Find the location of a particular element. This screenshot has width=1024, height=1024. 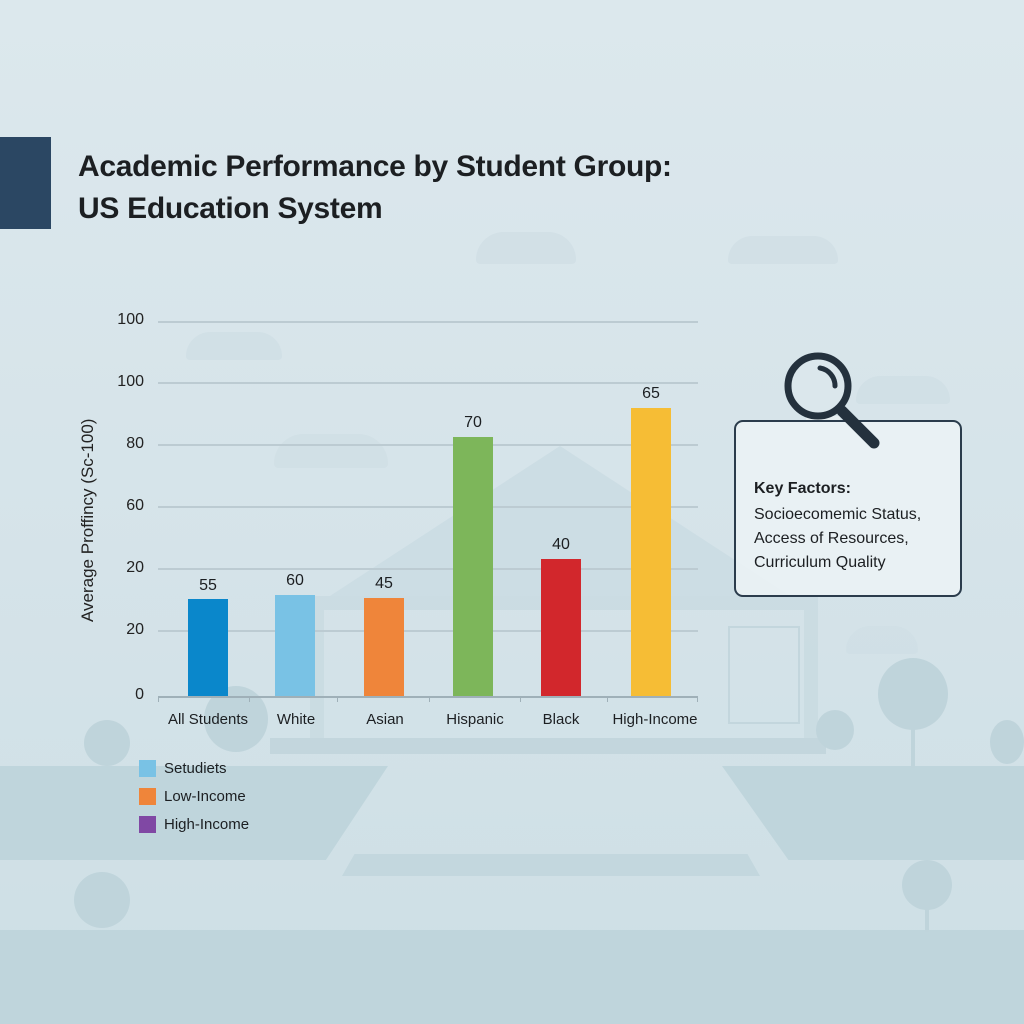

y-tick-label: 60 is located at coordinates (135, 505).